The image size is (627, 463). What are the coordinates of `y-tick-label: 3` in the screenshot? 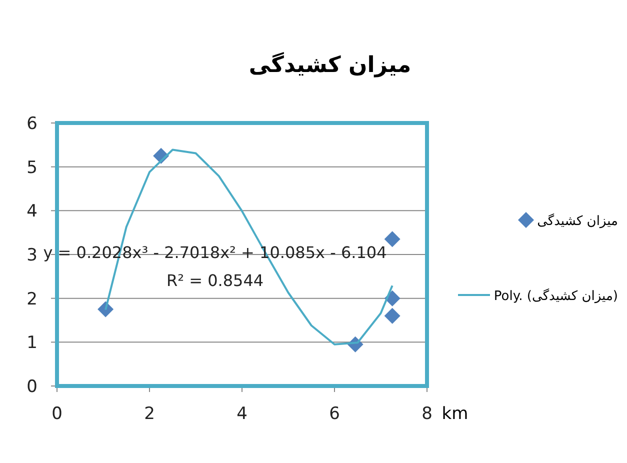 It's located at (32, 256).